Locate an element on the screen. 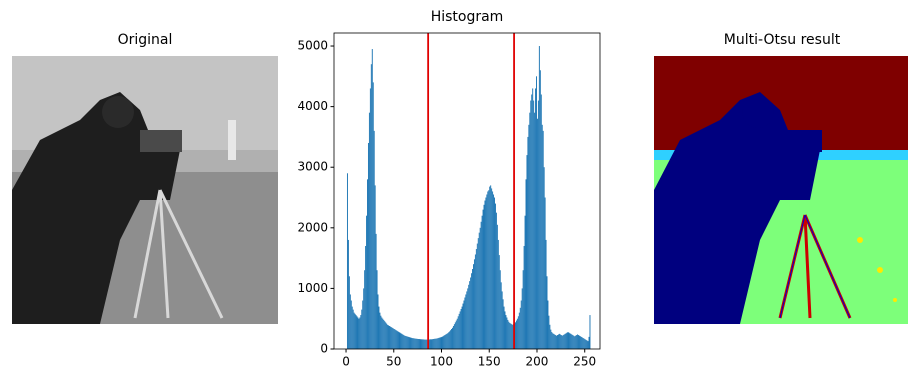  y-tick-label: 1000 is located at coordinates (312, 288).